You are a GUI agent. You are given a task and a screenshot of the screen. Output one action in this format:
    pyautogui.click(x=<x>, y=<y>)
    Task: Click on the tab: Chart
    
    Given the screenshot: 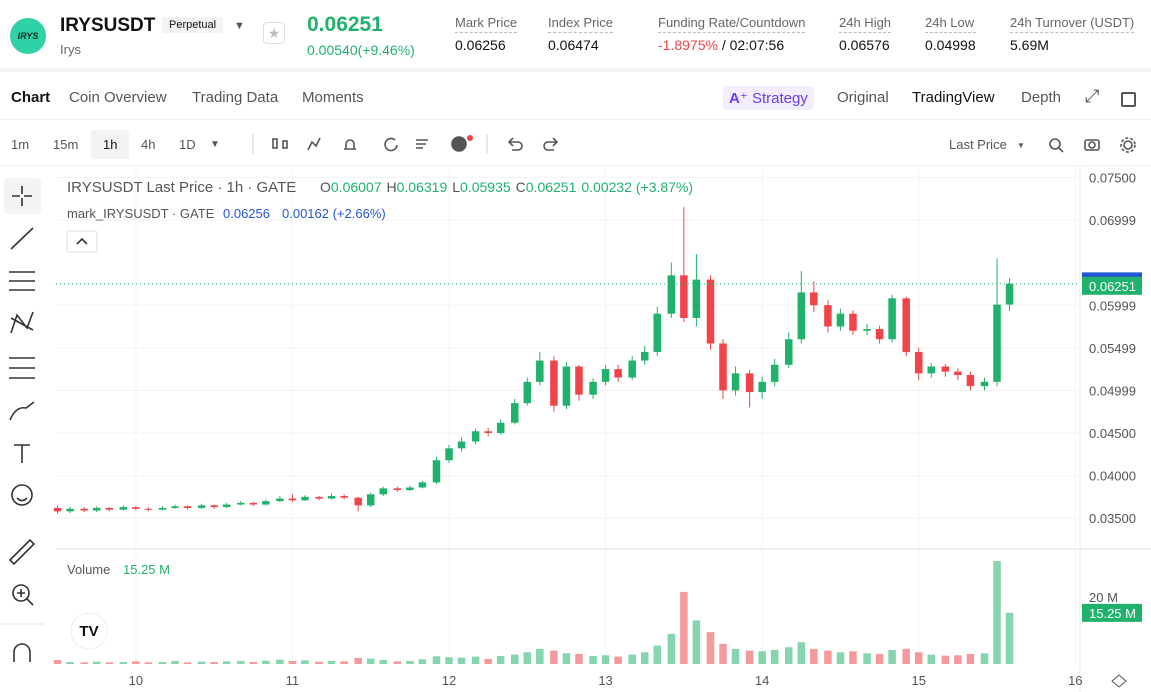 What is the action you would take?
    pyautogui.click(x=31, y=97)
    